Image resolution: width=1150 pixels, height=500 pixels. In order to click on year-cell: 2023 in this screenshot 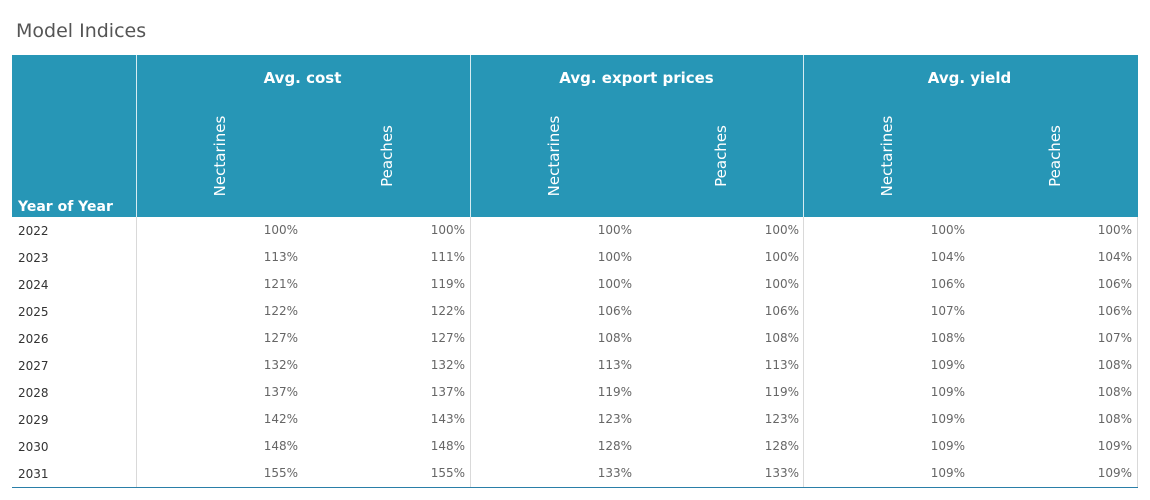, I will do `click(33, 258)`.